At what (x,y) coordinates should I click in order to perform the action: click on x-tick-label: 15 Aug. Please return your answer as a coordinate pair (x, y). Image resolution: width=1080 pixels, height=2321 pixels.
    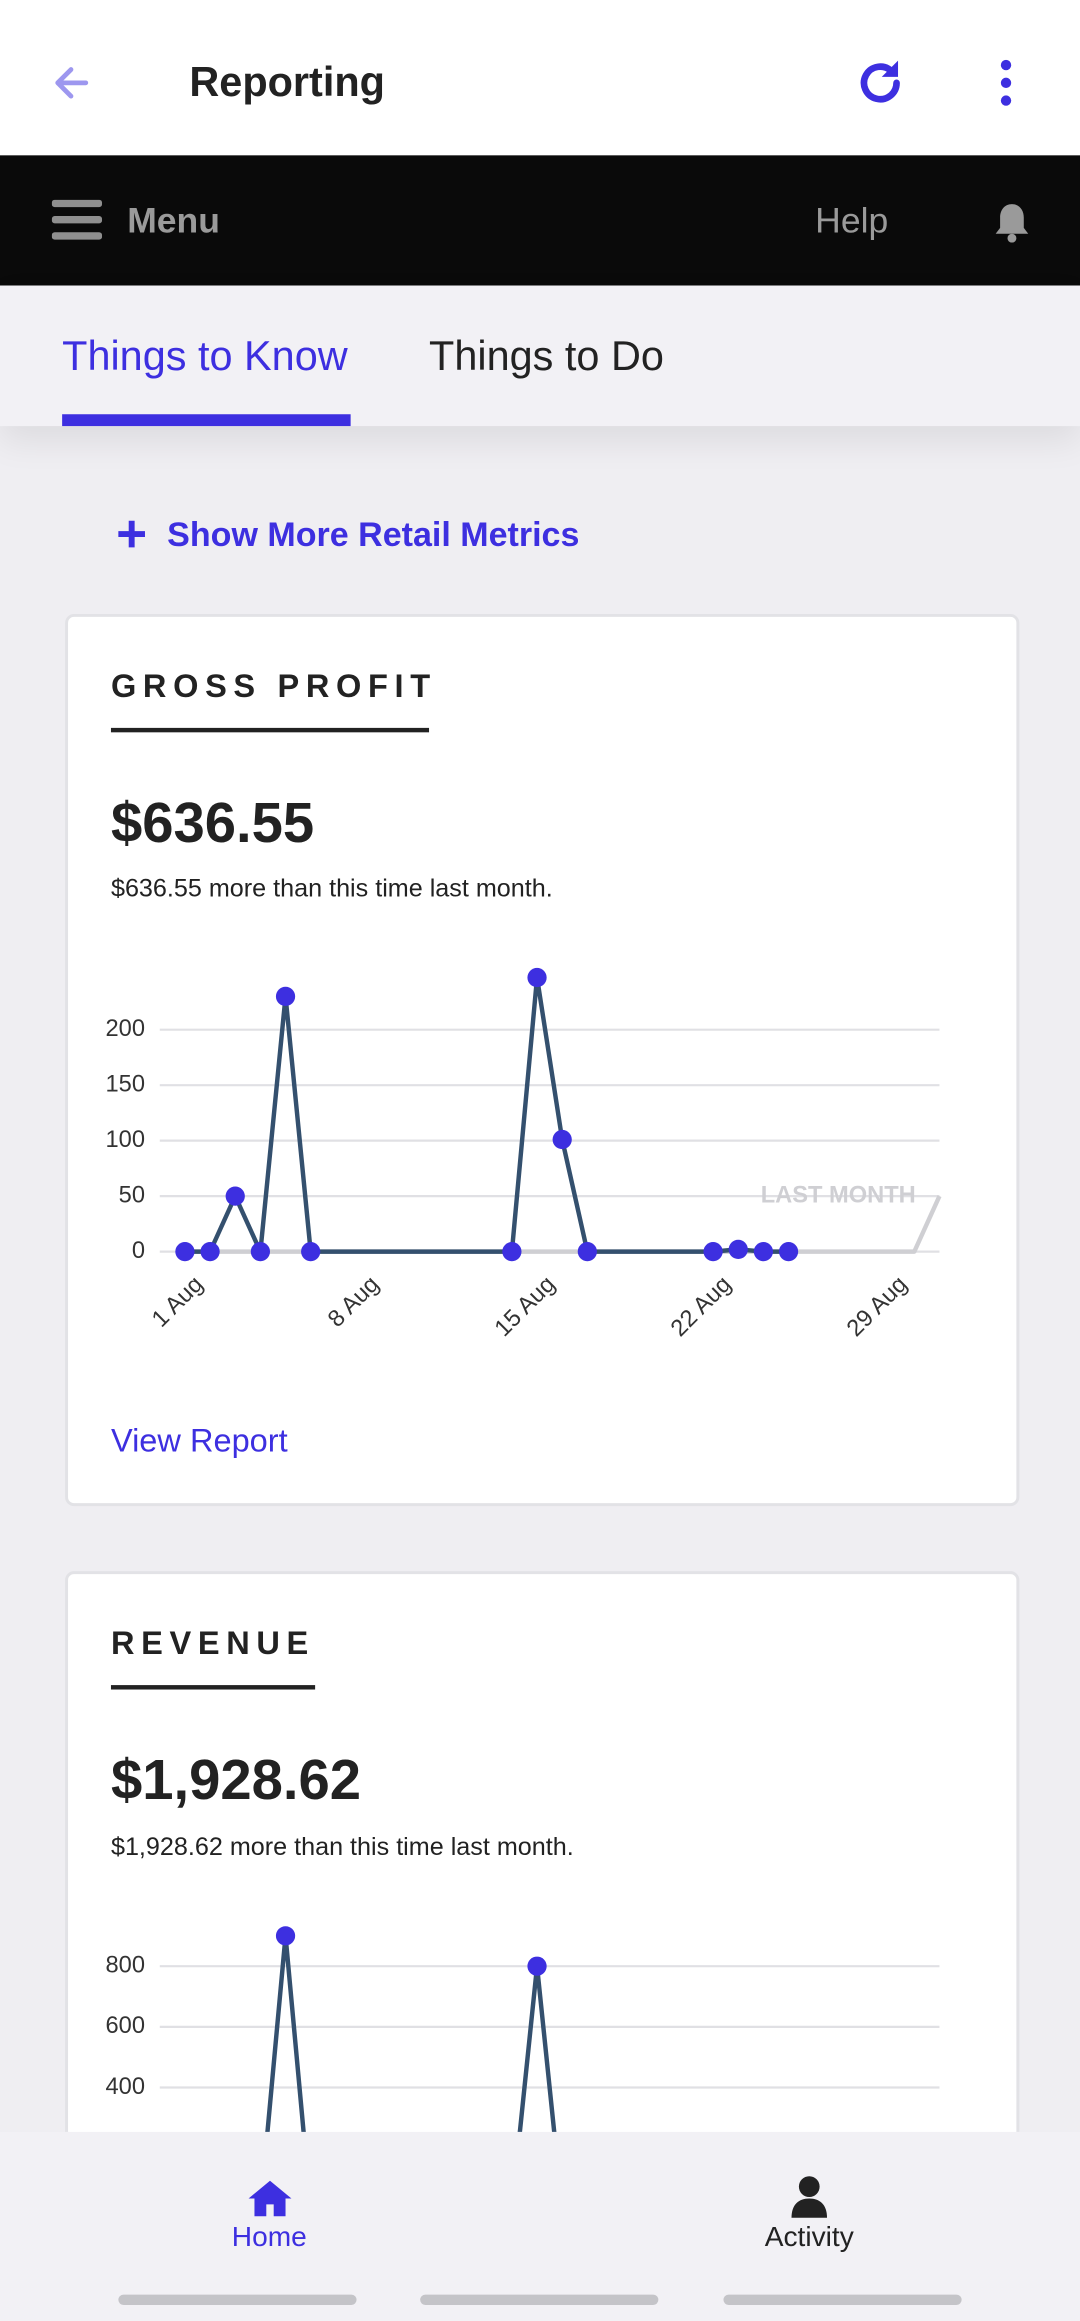
    Looking at the image, I should click on (525, 1306).